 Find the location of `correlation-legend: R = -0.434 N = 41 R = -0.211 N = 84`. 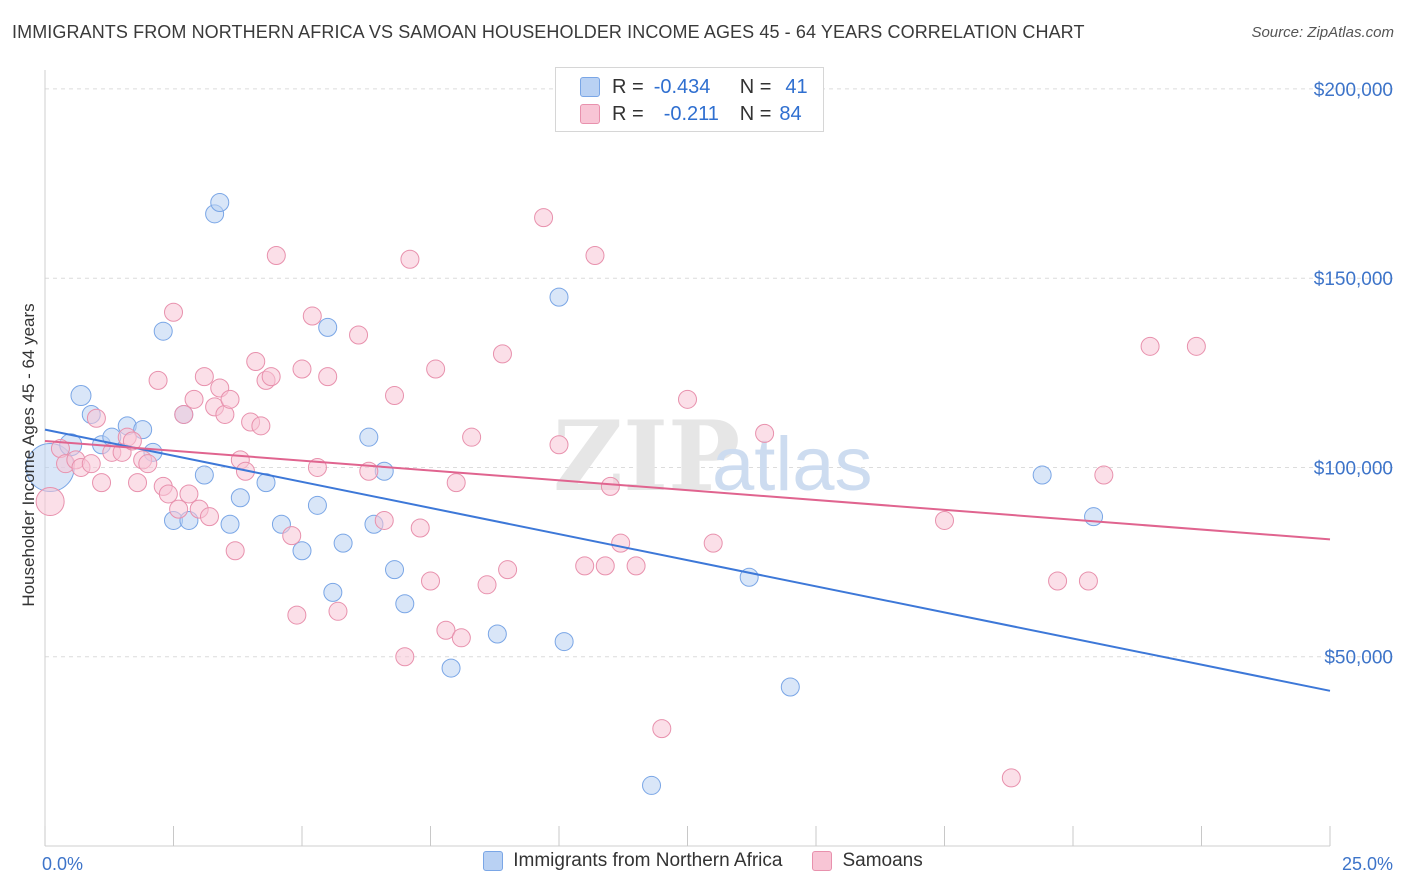

correlation-legend: R = -0.434 N = 41 R = -0.211 N = 84 is located at coordinates (689, 99).